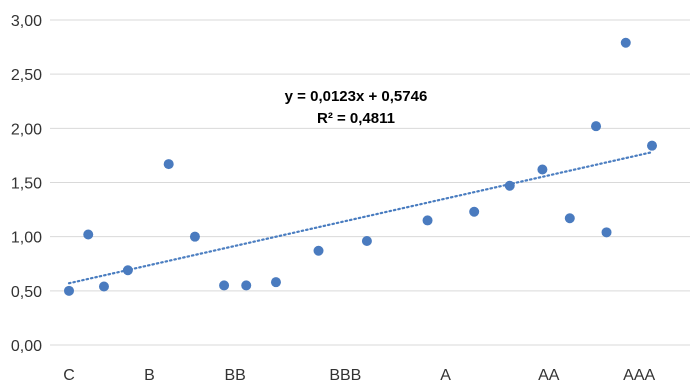 This screenshot has height=383, width=693. Describe the element at coordinates (639, 375) in the screenshot. I see `x-tick-label: AAA` at that location.